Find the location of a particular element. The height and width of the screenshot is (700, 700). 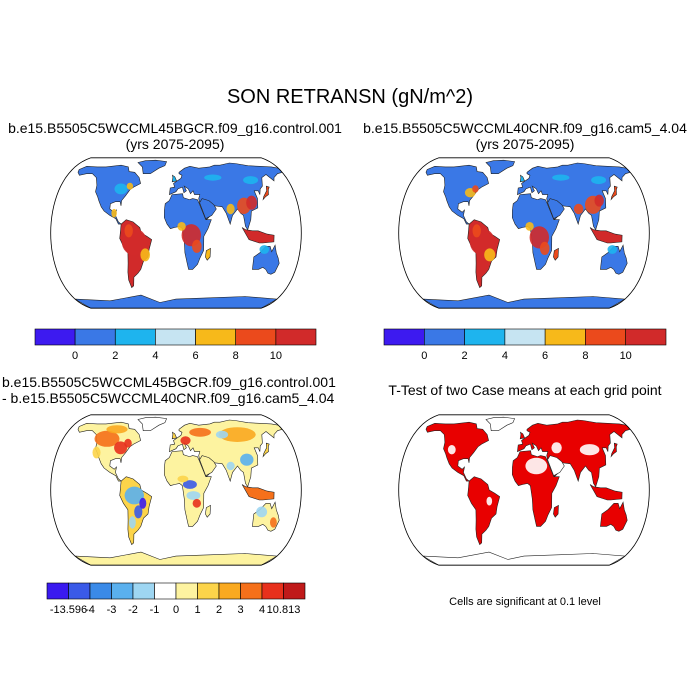

colorbar-2: 0 2 4 6 8 10 is located at coordinates (525, 345).